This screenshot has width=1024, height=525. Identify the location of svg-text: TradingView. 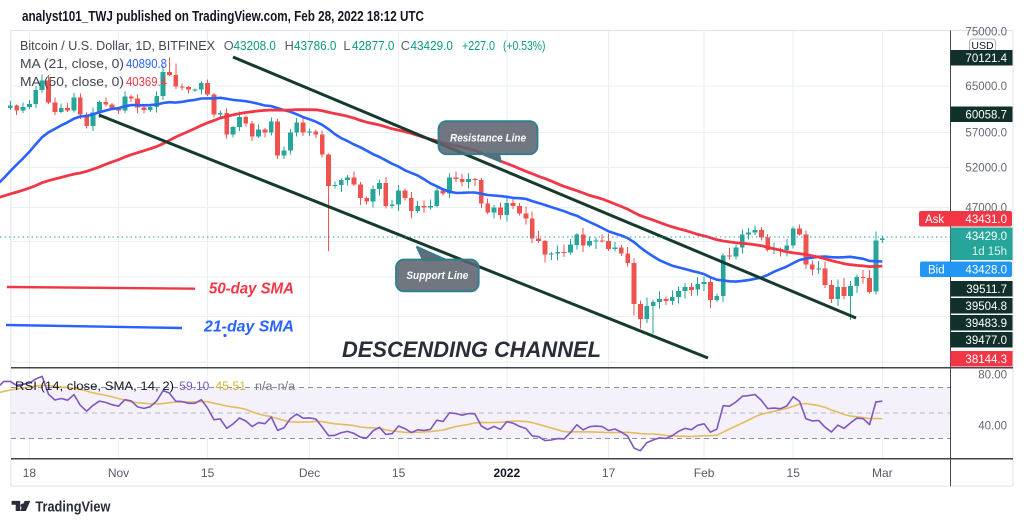
(73, 508).